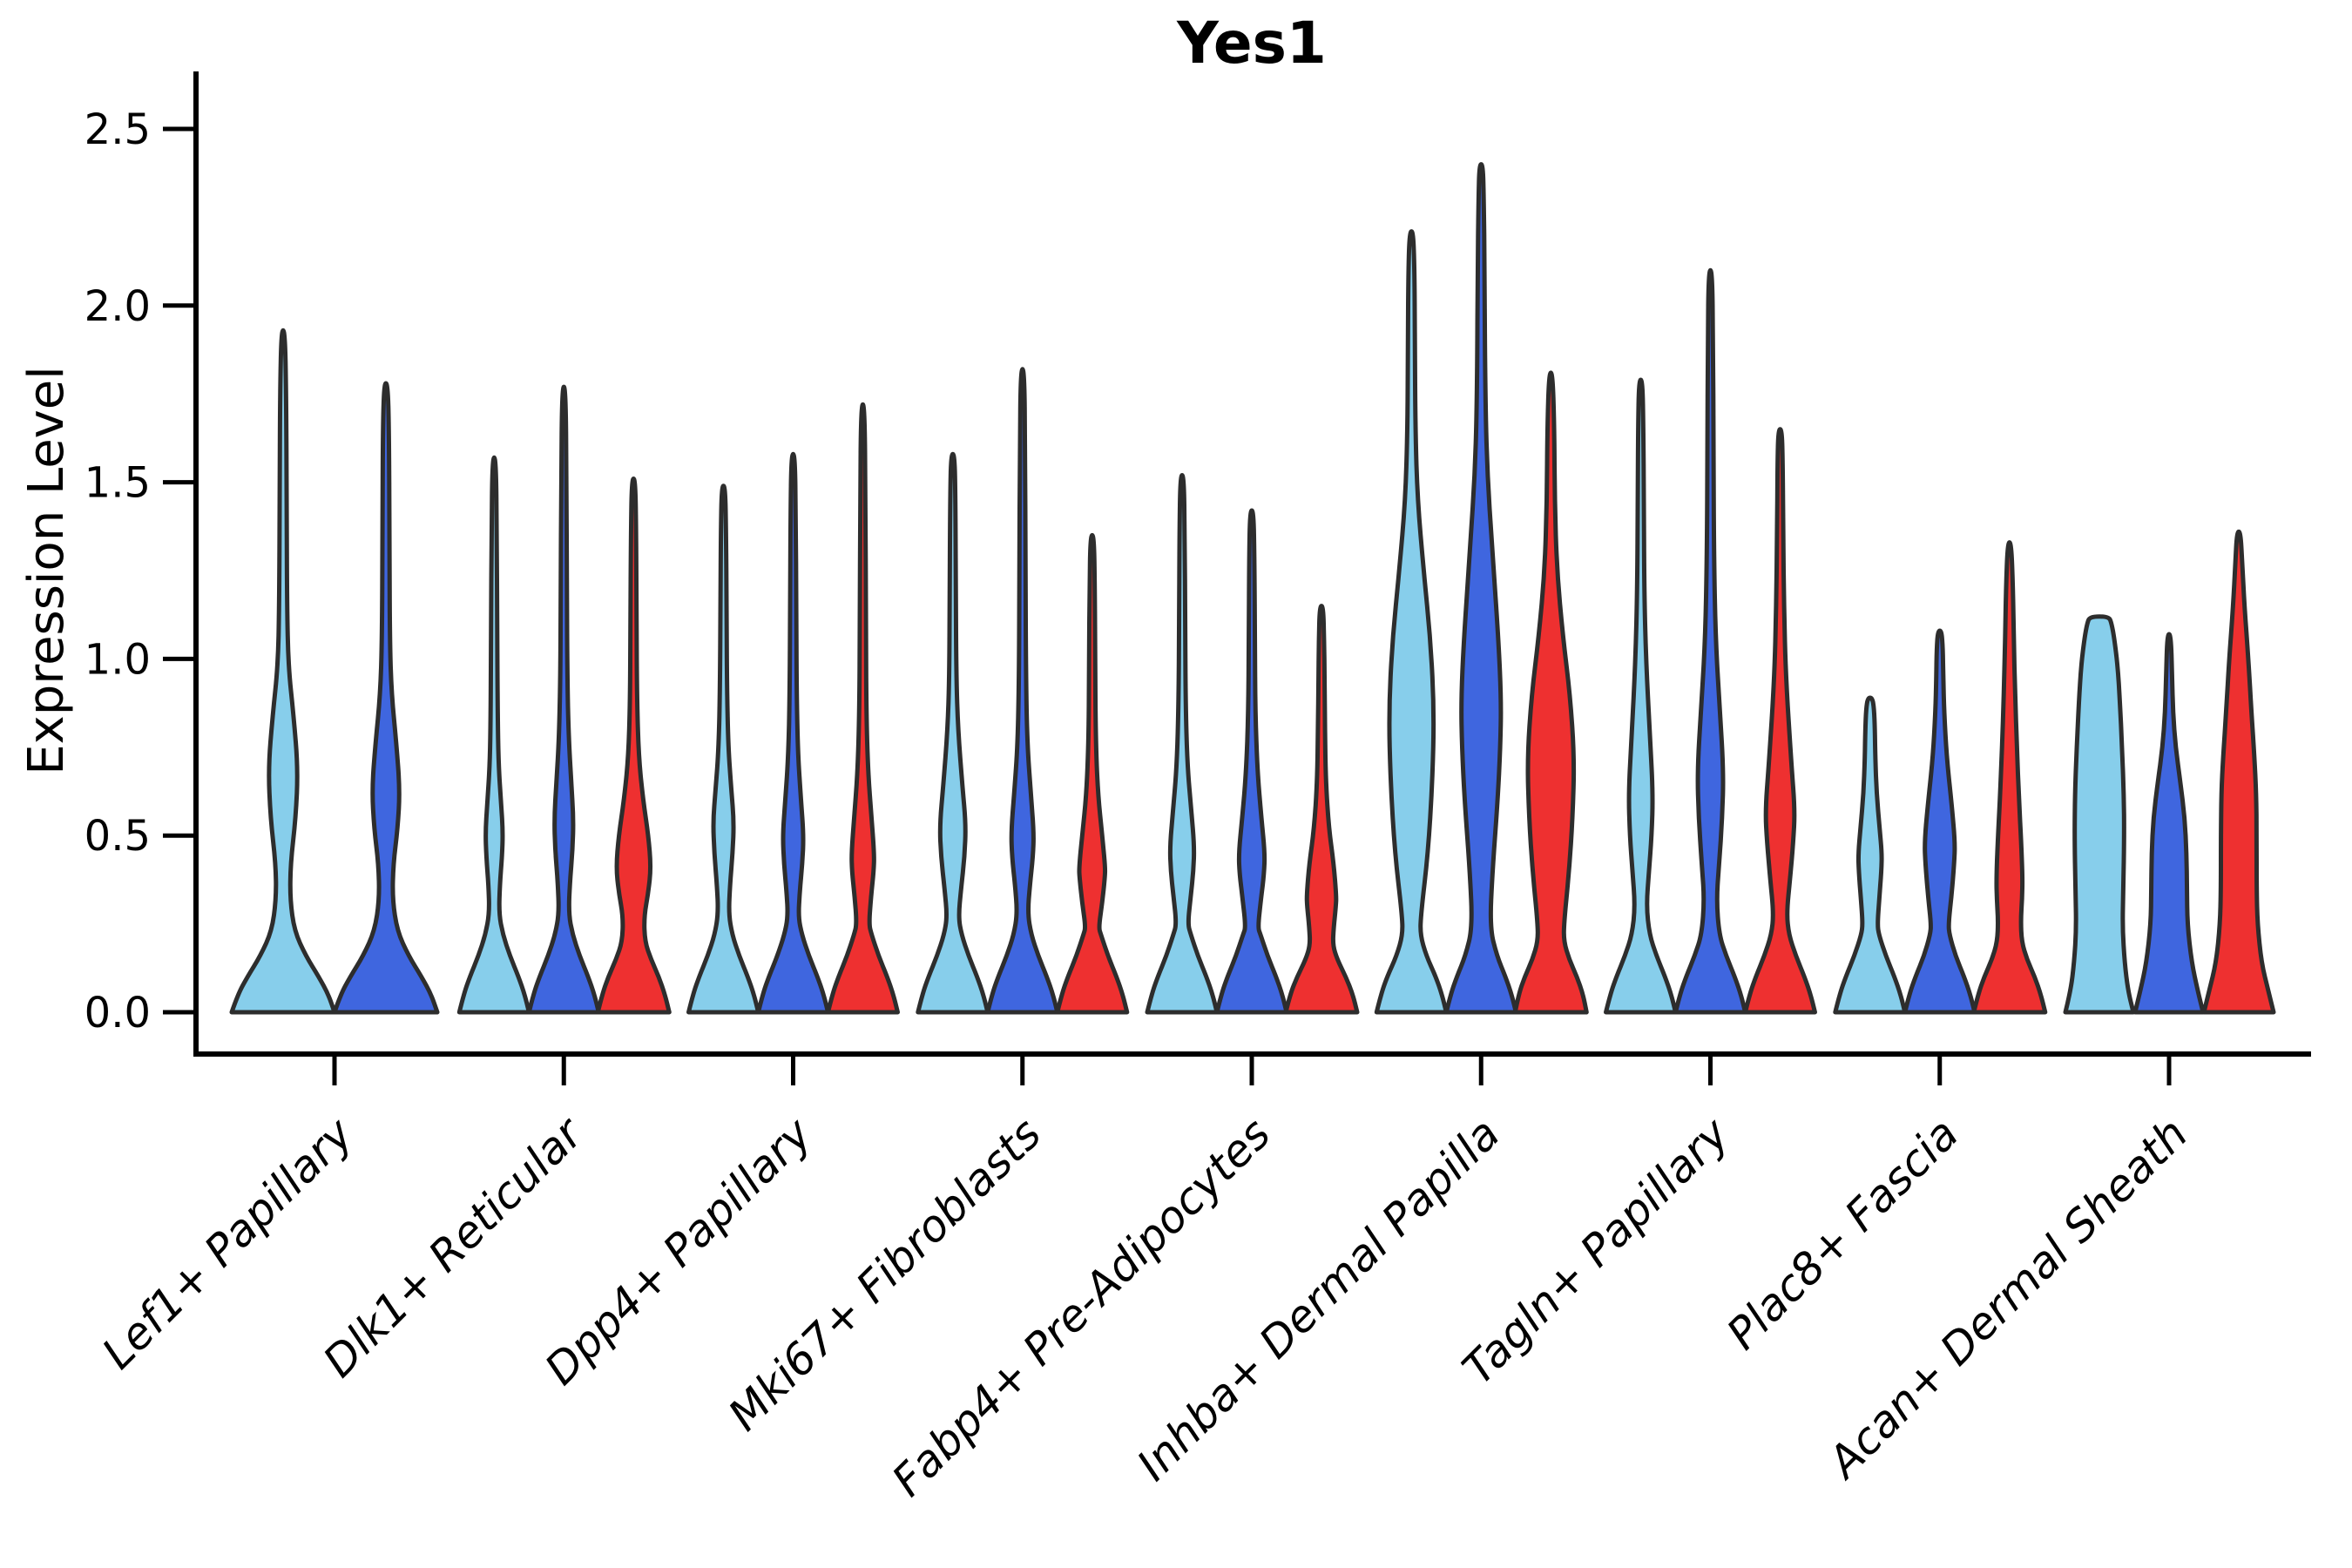 Image resolution: width=2352 pixels, height=1568 pixels. Describe the element at coordinates (386, 698) in the screenshot. I see `violin-lef1-papillary-dark_blue` at that location.